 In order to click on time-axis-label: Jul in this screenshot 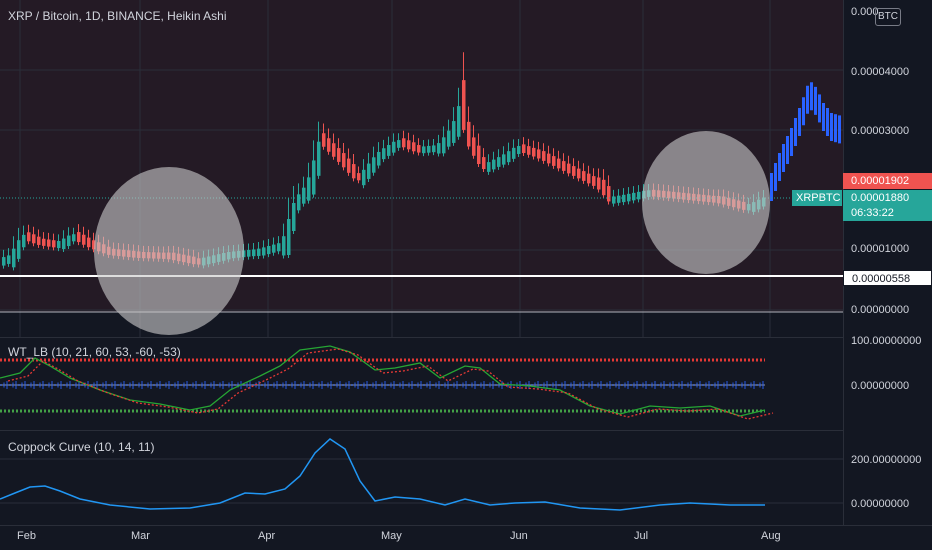, I will do `click(641, 536)`.